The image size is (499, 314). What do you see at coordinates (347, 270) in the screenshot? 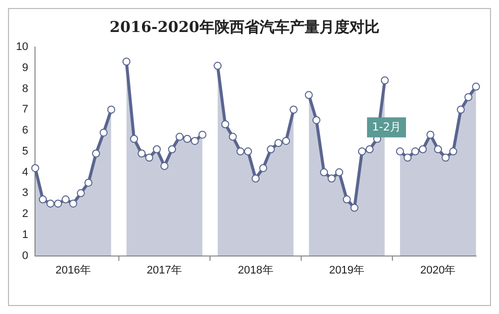
I see `x-tick-label: 2019年` at bounding box center [347, 270].